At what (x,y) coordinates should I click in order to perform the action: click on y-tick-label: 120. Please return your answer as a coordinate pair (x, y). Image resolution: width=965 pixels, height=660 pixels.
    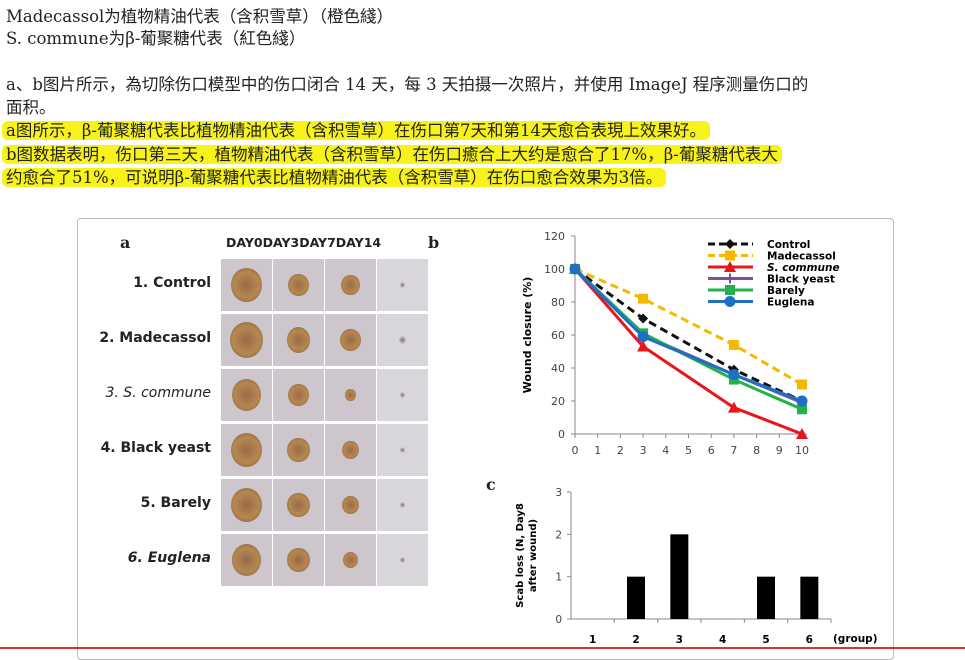
    Looking at the image, I should click on (554, 236).